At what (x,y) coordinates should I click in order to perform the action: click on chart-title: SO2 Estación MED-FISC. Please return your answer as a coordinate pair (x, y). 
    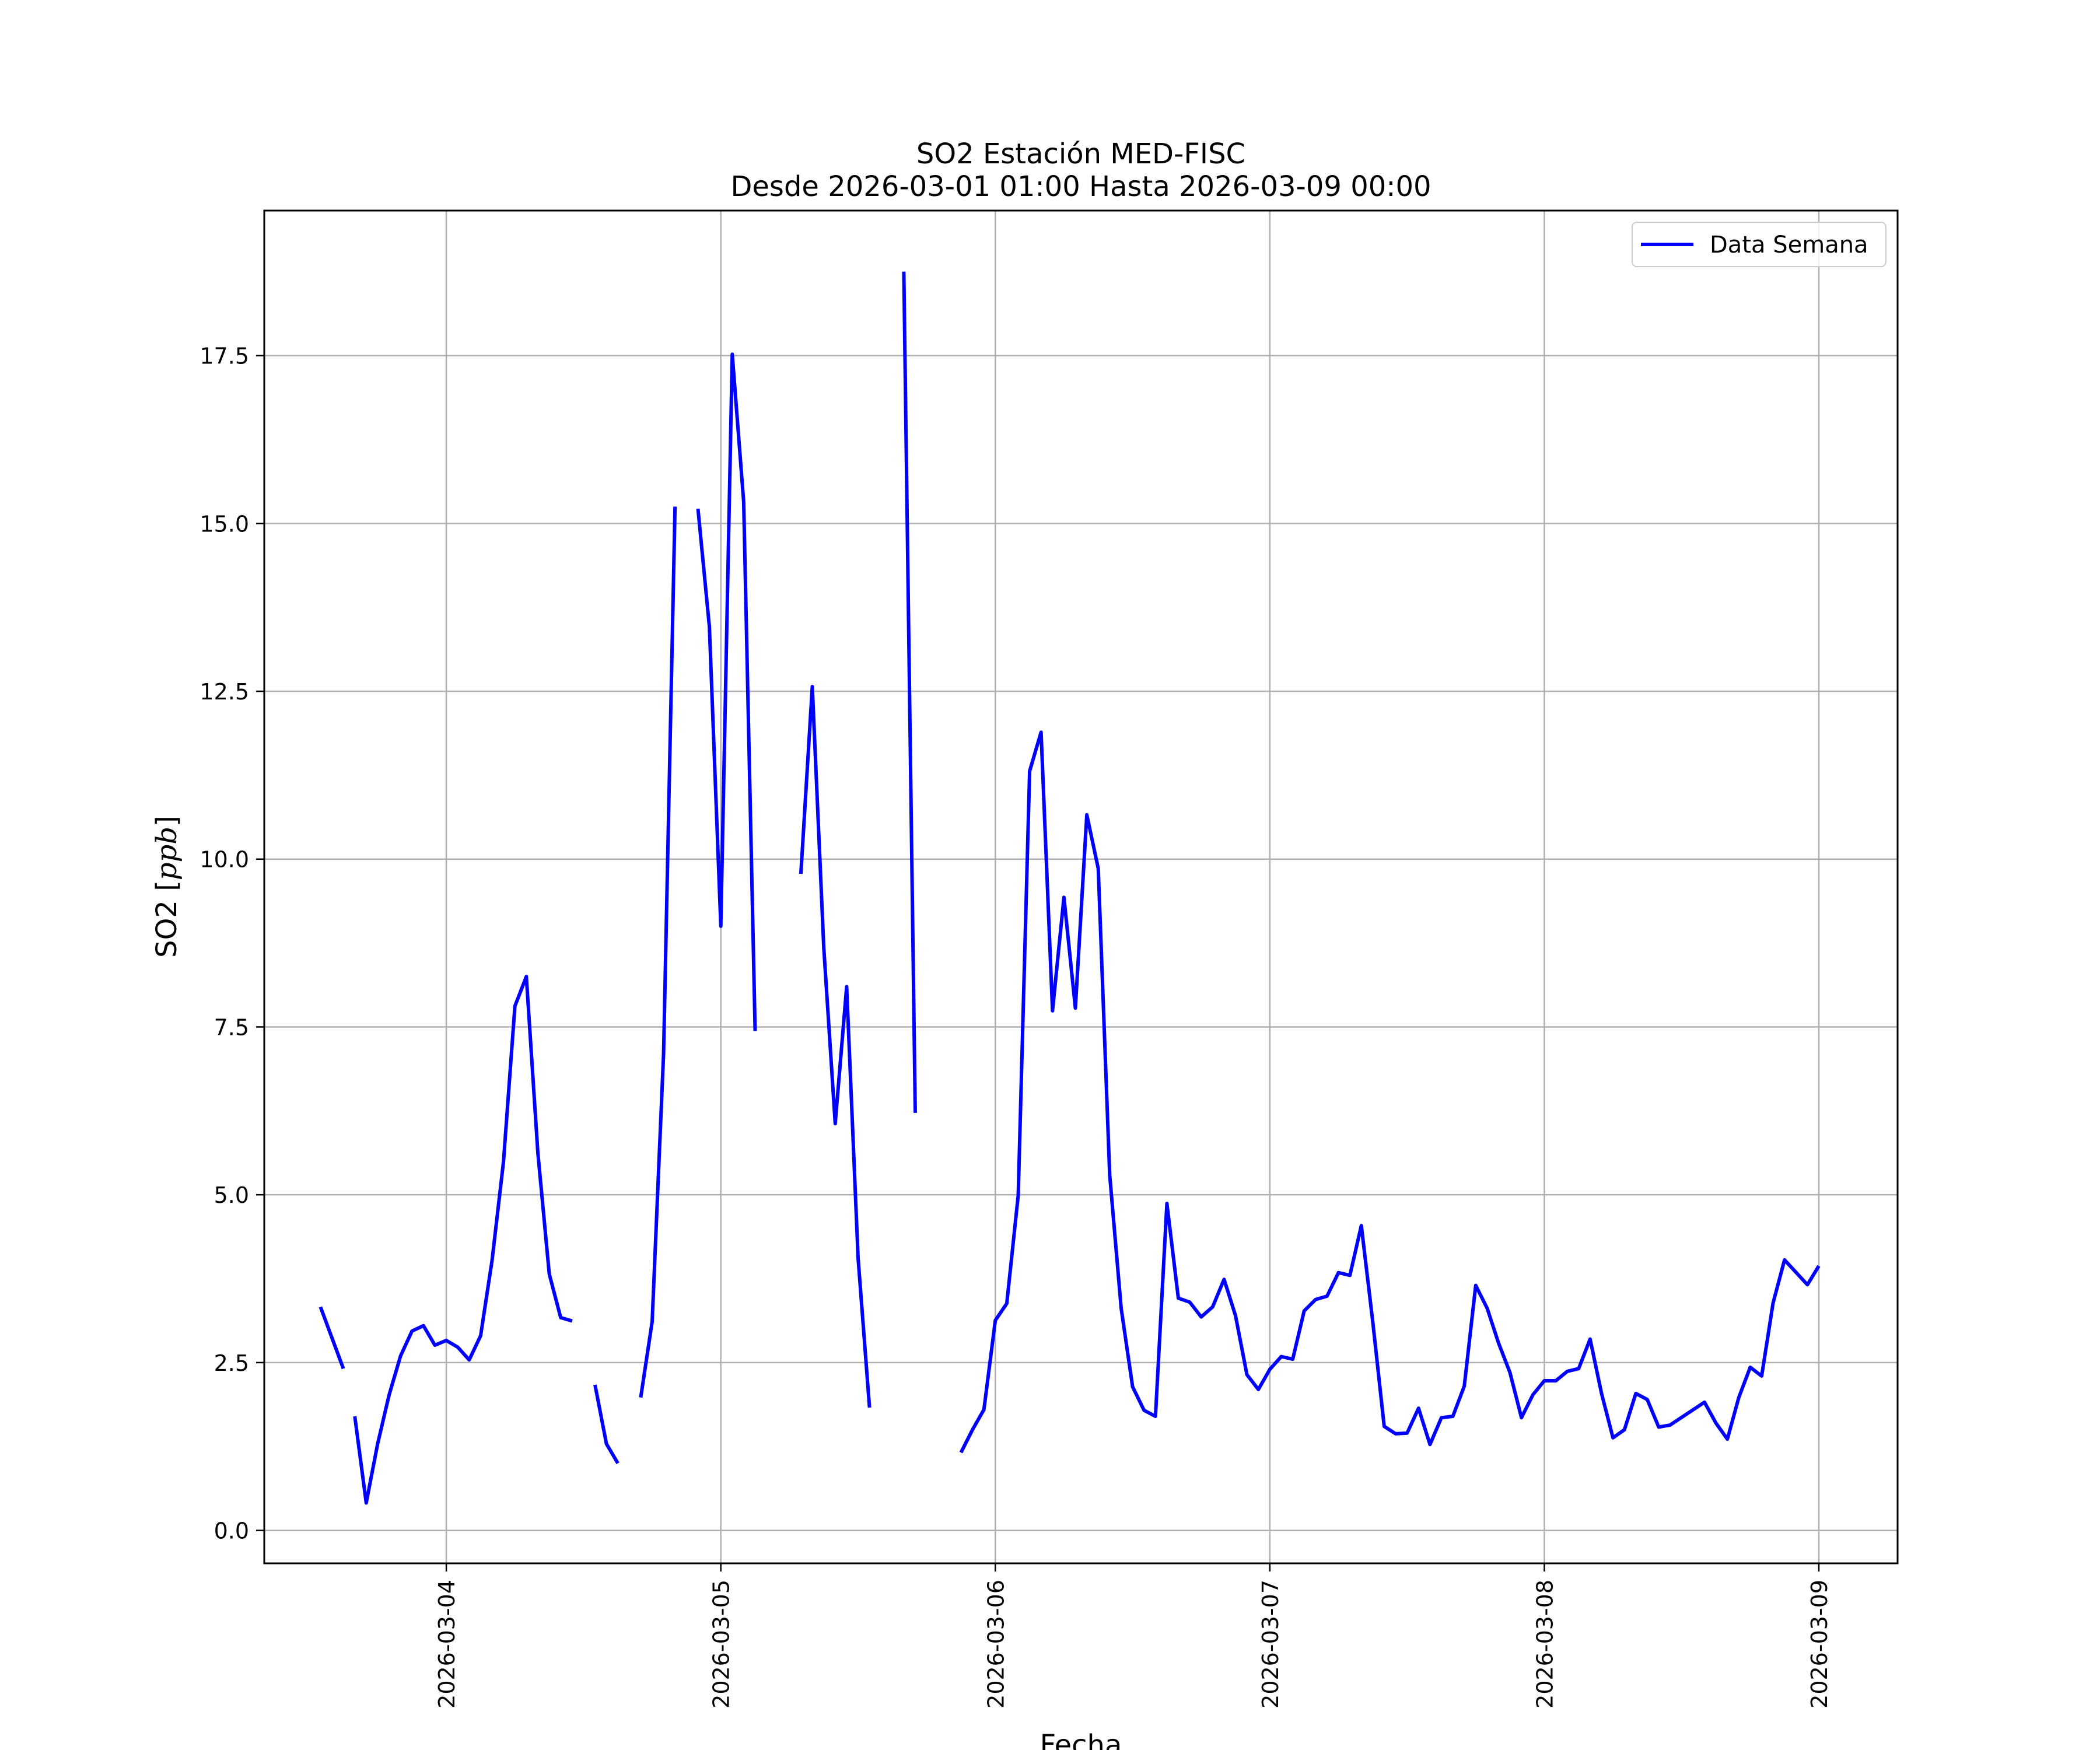
    Looking at the image, I should click on (1080, 154).